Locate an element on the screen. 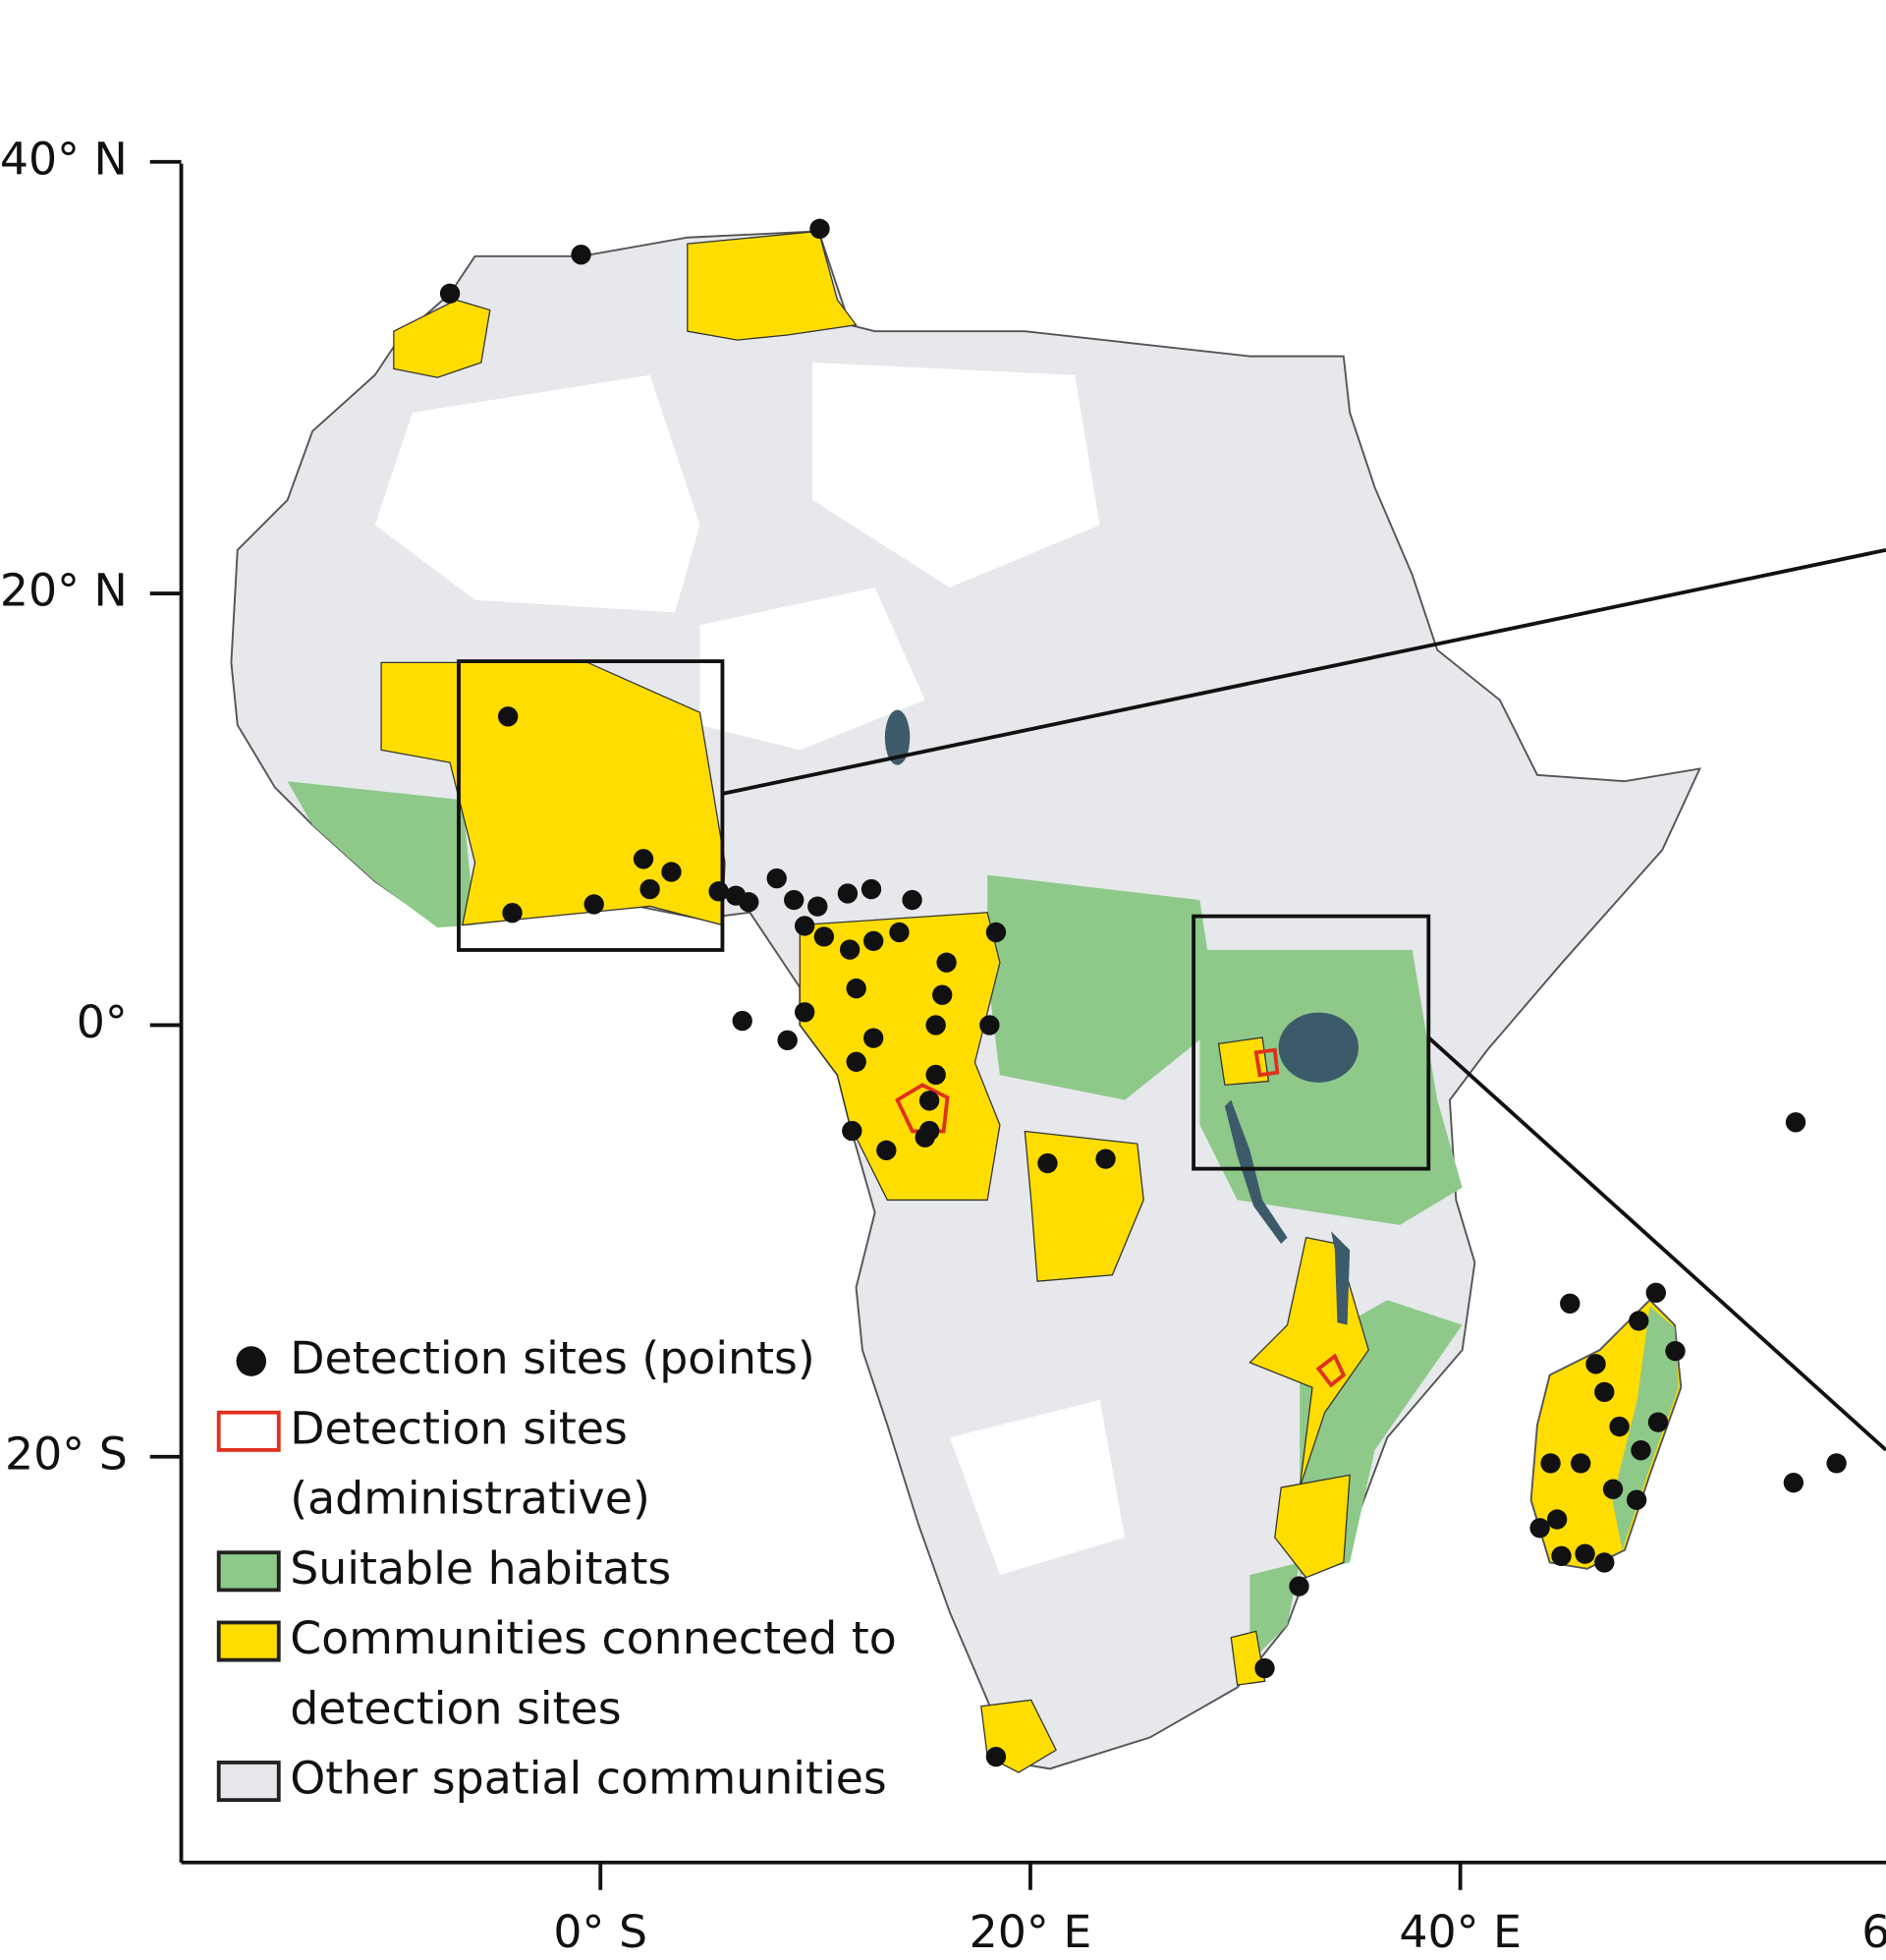  legend-label: Suitable habitats is located at coordinates (480, 1568).